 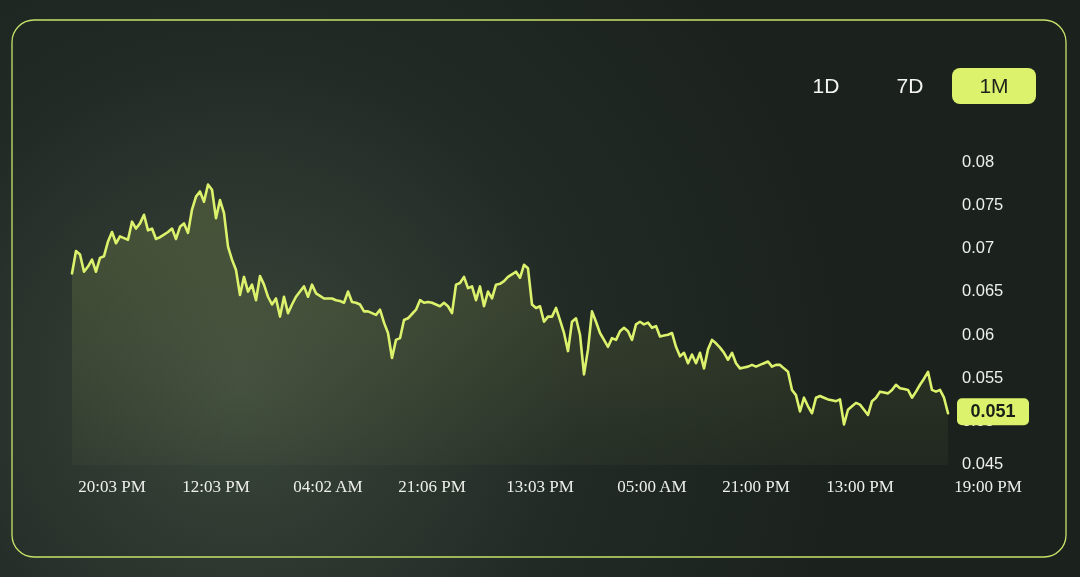 I want to click on y-tick-label: 0.055, so click(x=983, y=377).